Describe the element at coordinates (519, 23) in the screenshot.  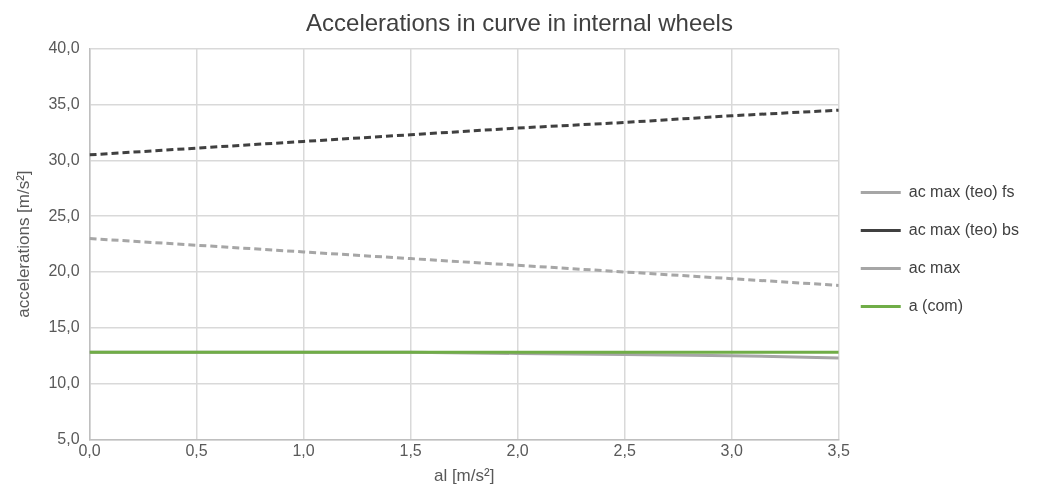
I see `chart-title: Accelerations in curve in internal wheels` at that location.